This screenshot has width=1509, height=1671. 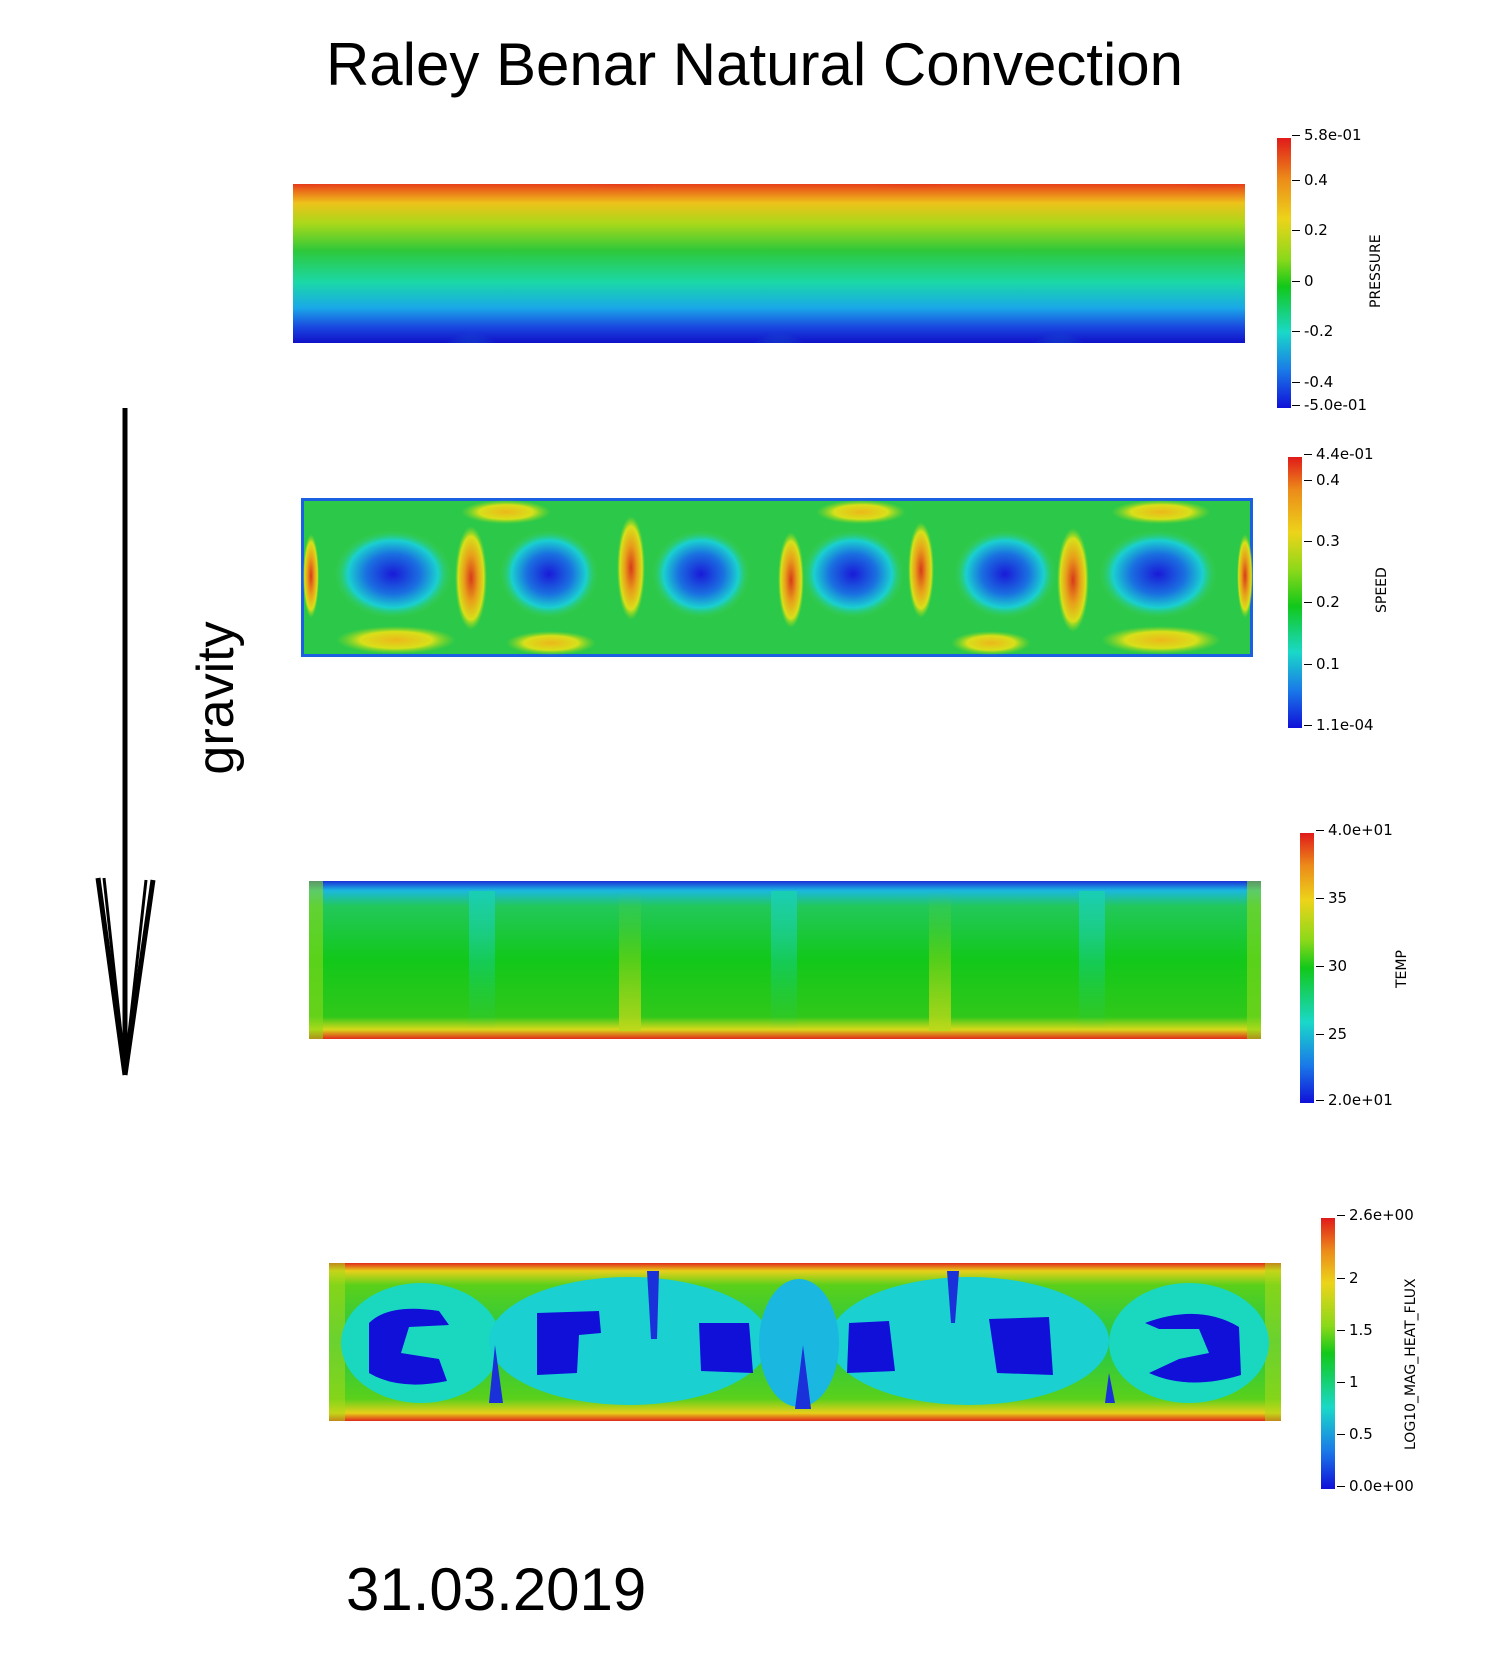 I want to click on speed-tick: 0.1, so click(x=1328, y=664).